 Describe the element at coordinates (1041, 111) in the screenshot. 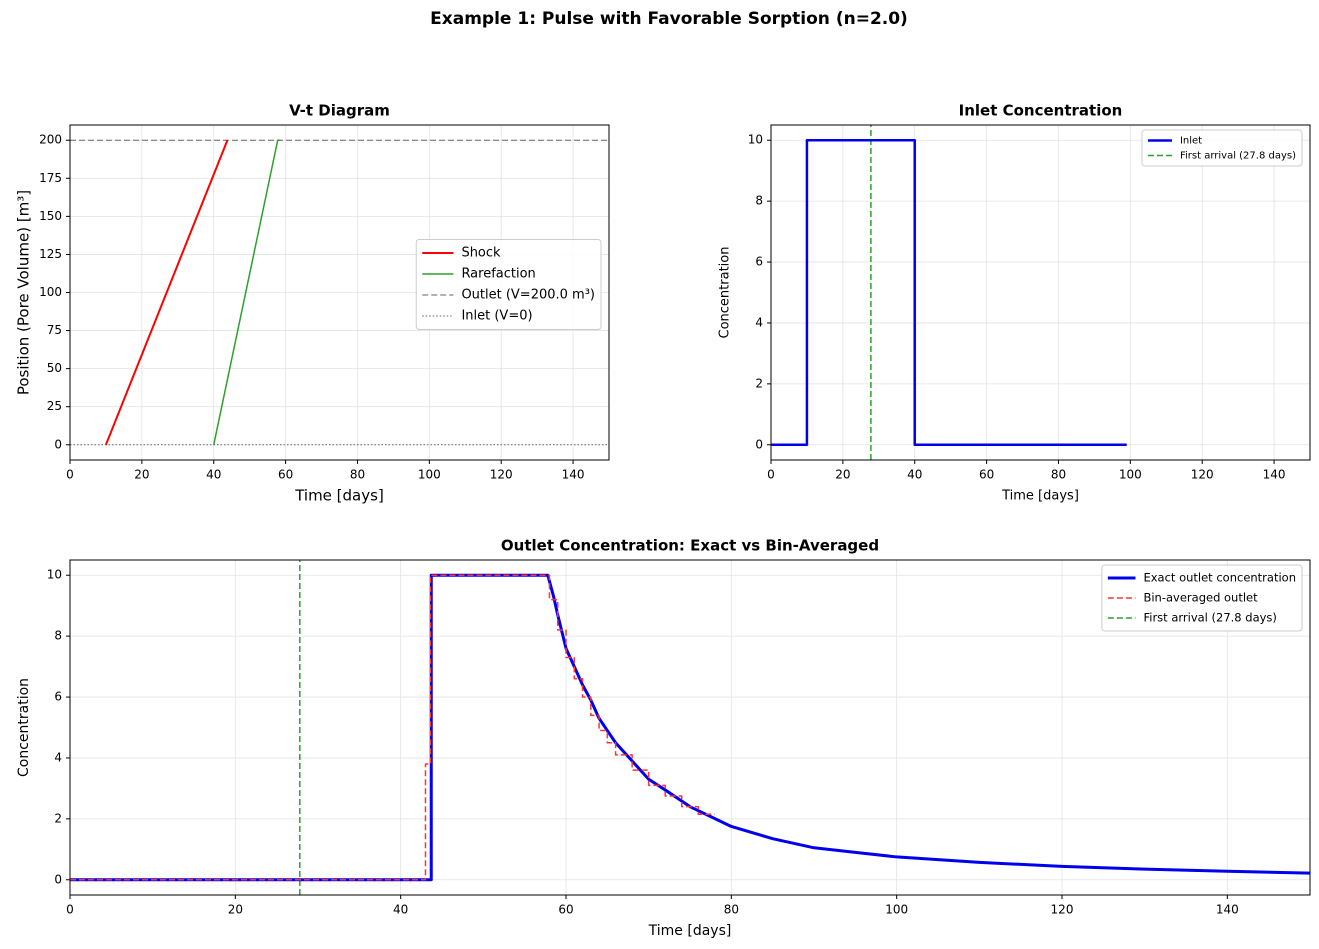

I see `chart-title: Inlet Concentration` at that location.